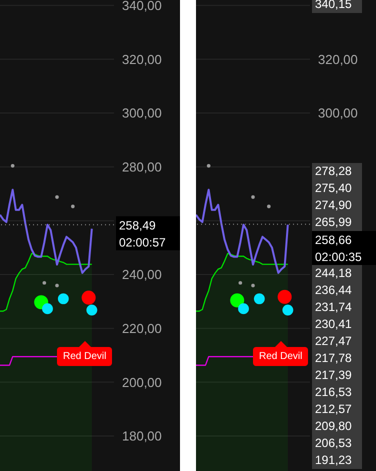 This screenshot has width=376, height=471. What do you see at coordinates (337, 188) in the screenshot?
I see `text: 275,40` at bounding box center [337, 188].